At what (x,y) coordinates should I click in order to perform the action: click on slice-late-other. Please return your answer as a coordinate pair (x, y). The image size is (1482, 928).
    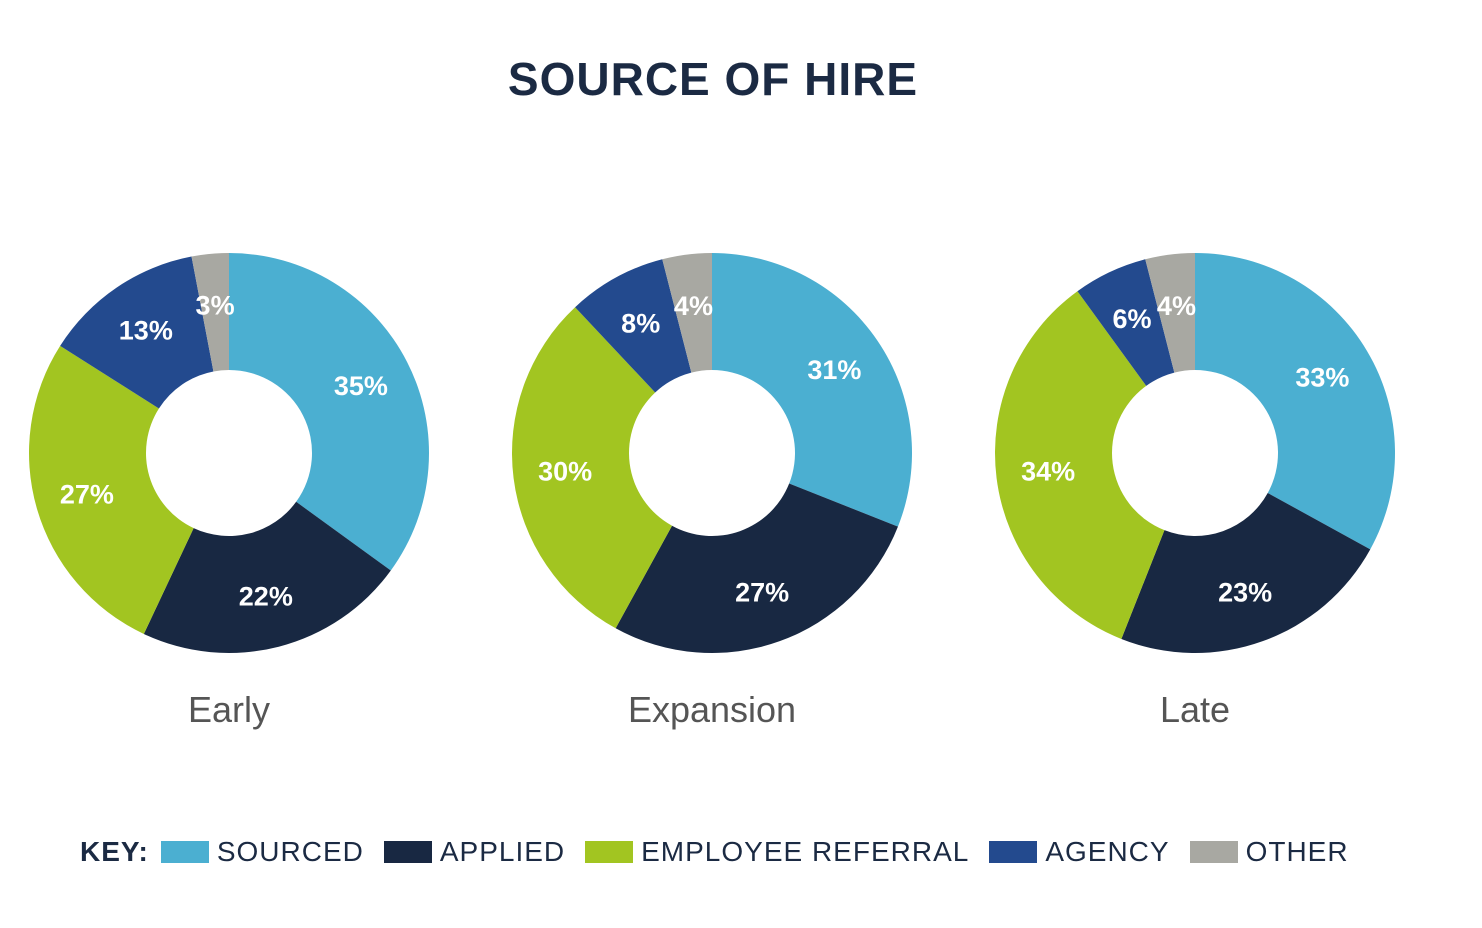
    Looking at the image, I should click on (1170, 313).